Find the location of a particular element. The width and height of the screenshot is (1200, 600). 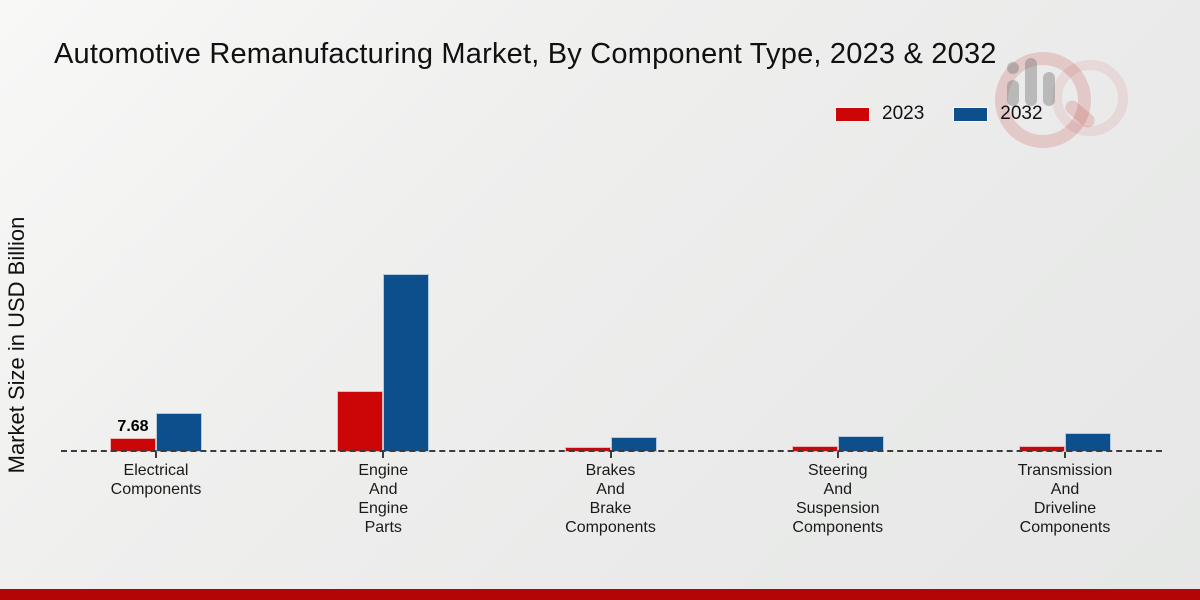

magnifier-ring2-icon is located at coordinates (1090, 98).